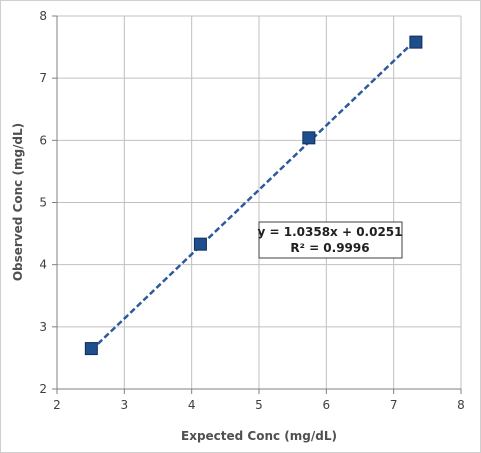 The image size is (481, 453). Describe the element at coordinates (43, 265) in the screenshot. I see `y-tick-label: 4` at that location.